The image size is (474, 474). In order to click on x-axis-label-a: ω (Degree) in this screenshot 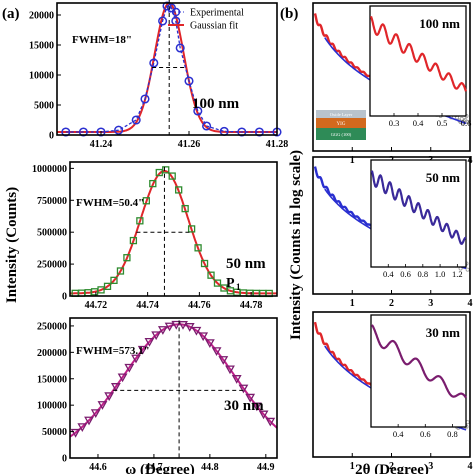, I will do `click(159, 468)`.